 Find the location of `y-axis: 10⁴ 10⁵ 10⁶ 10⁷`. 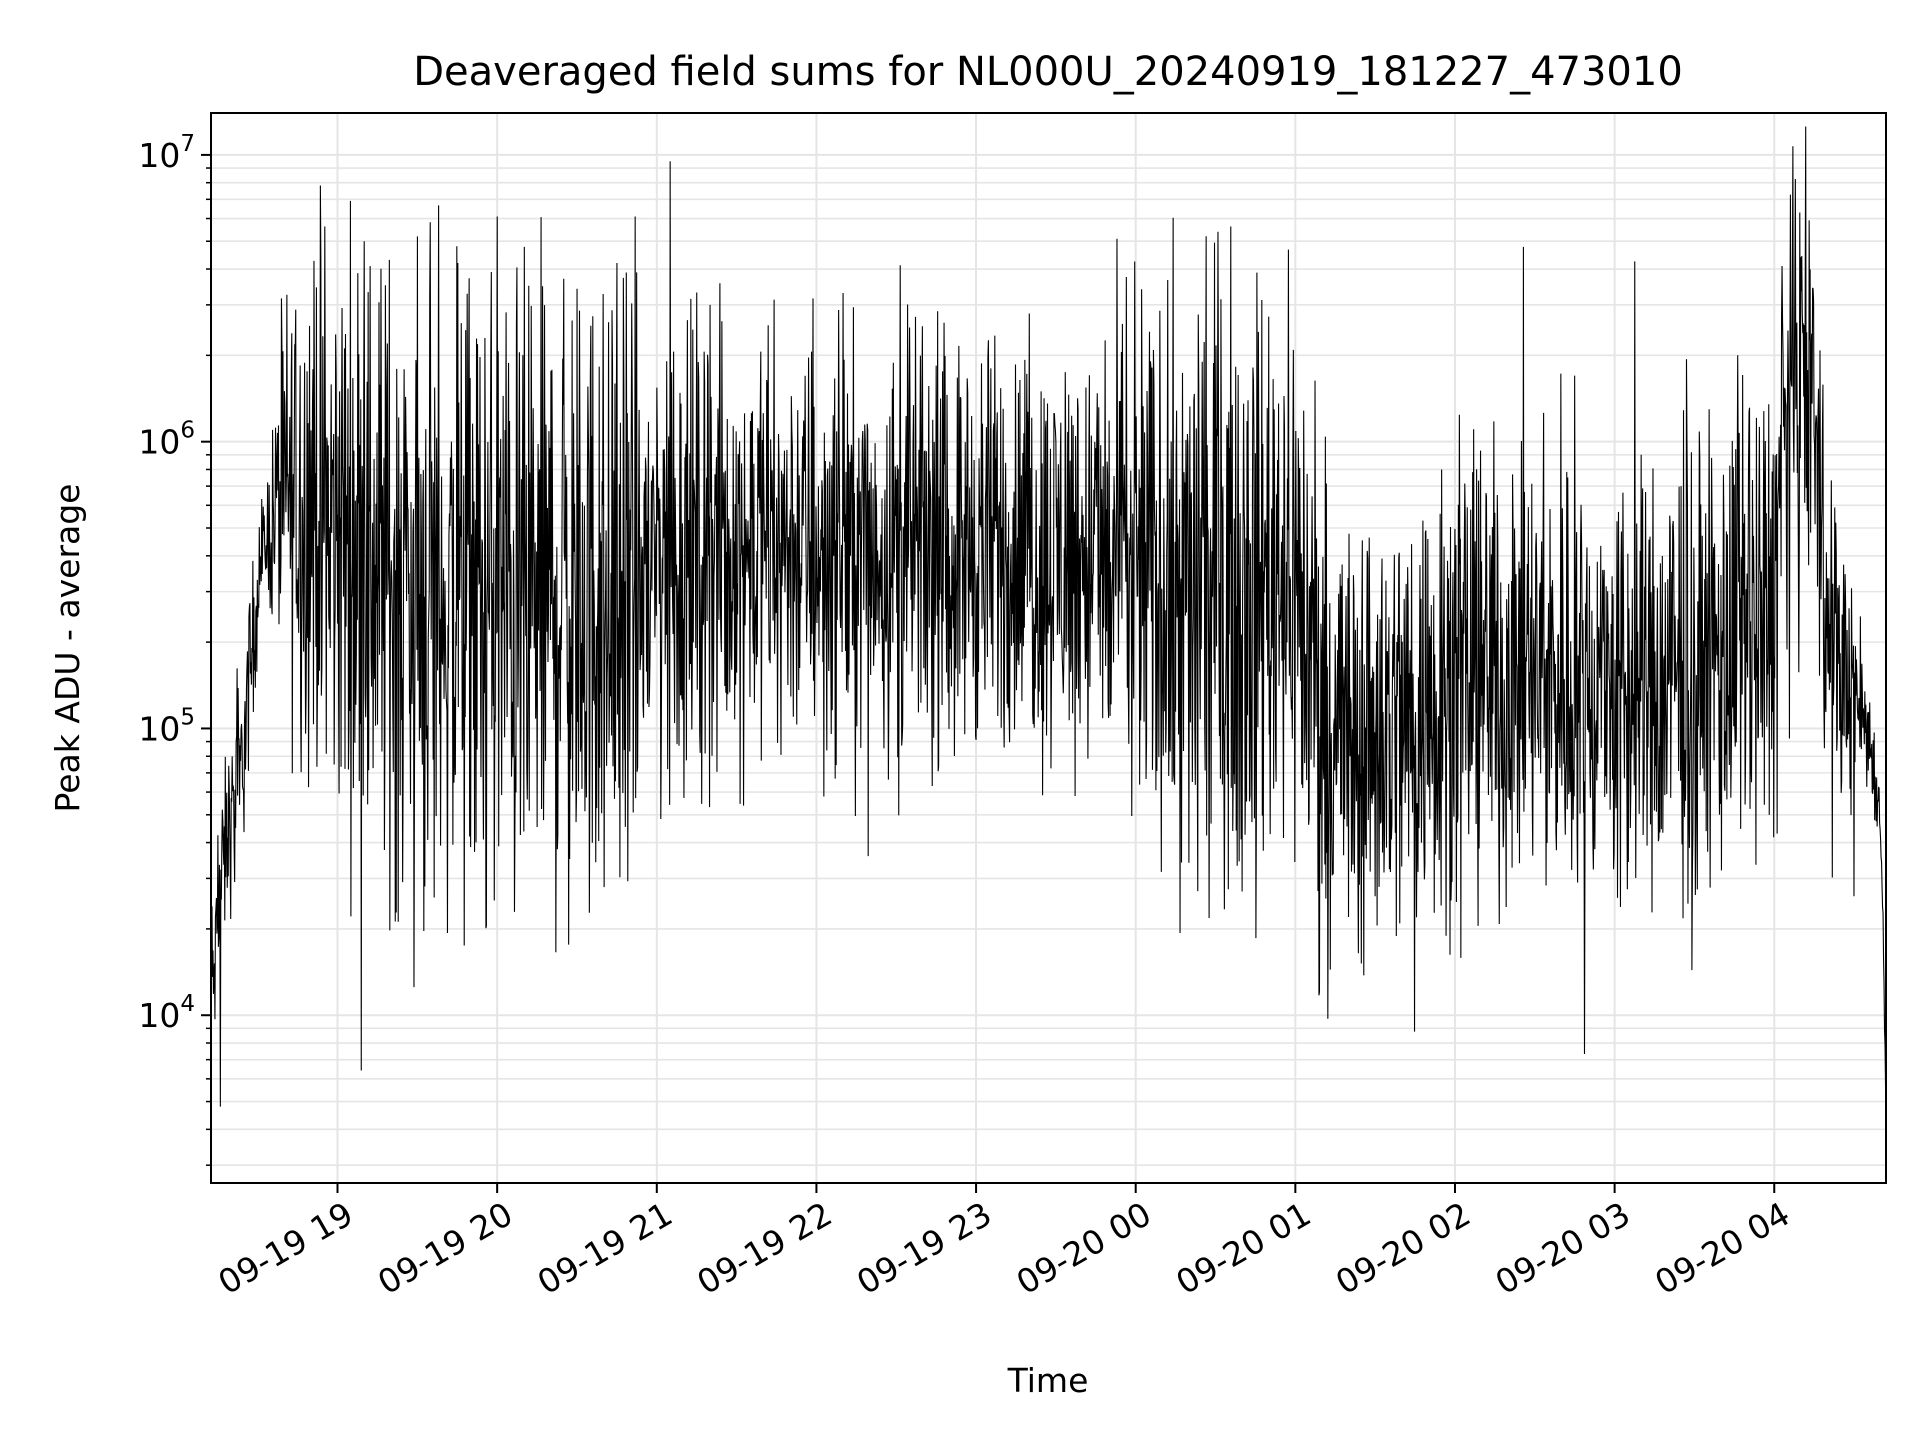

y-axis: 10⁴ 10⁵ 10⁶ 10⁷ is located at coordinates (174, 648).